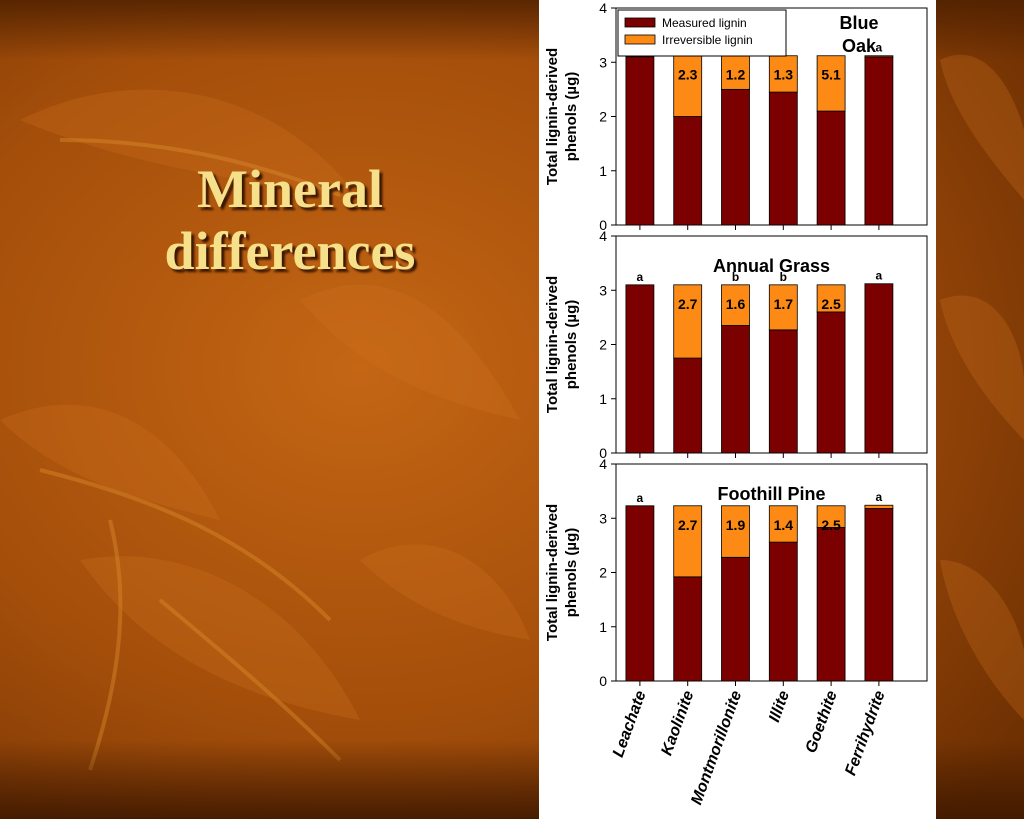 The image size is (1024, 819). I want to click on chart3-title: Foothill Pine, so click(772, 494).